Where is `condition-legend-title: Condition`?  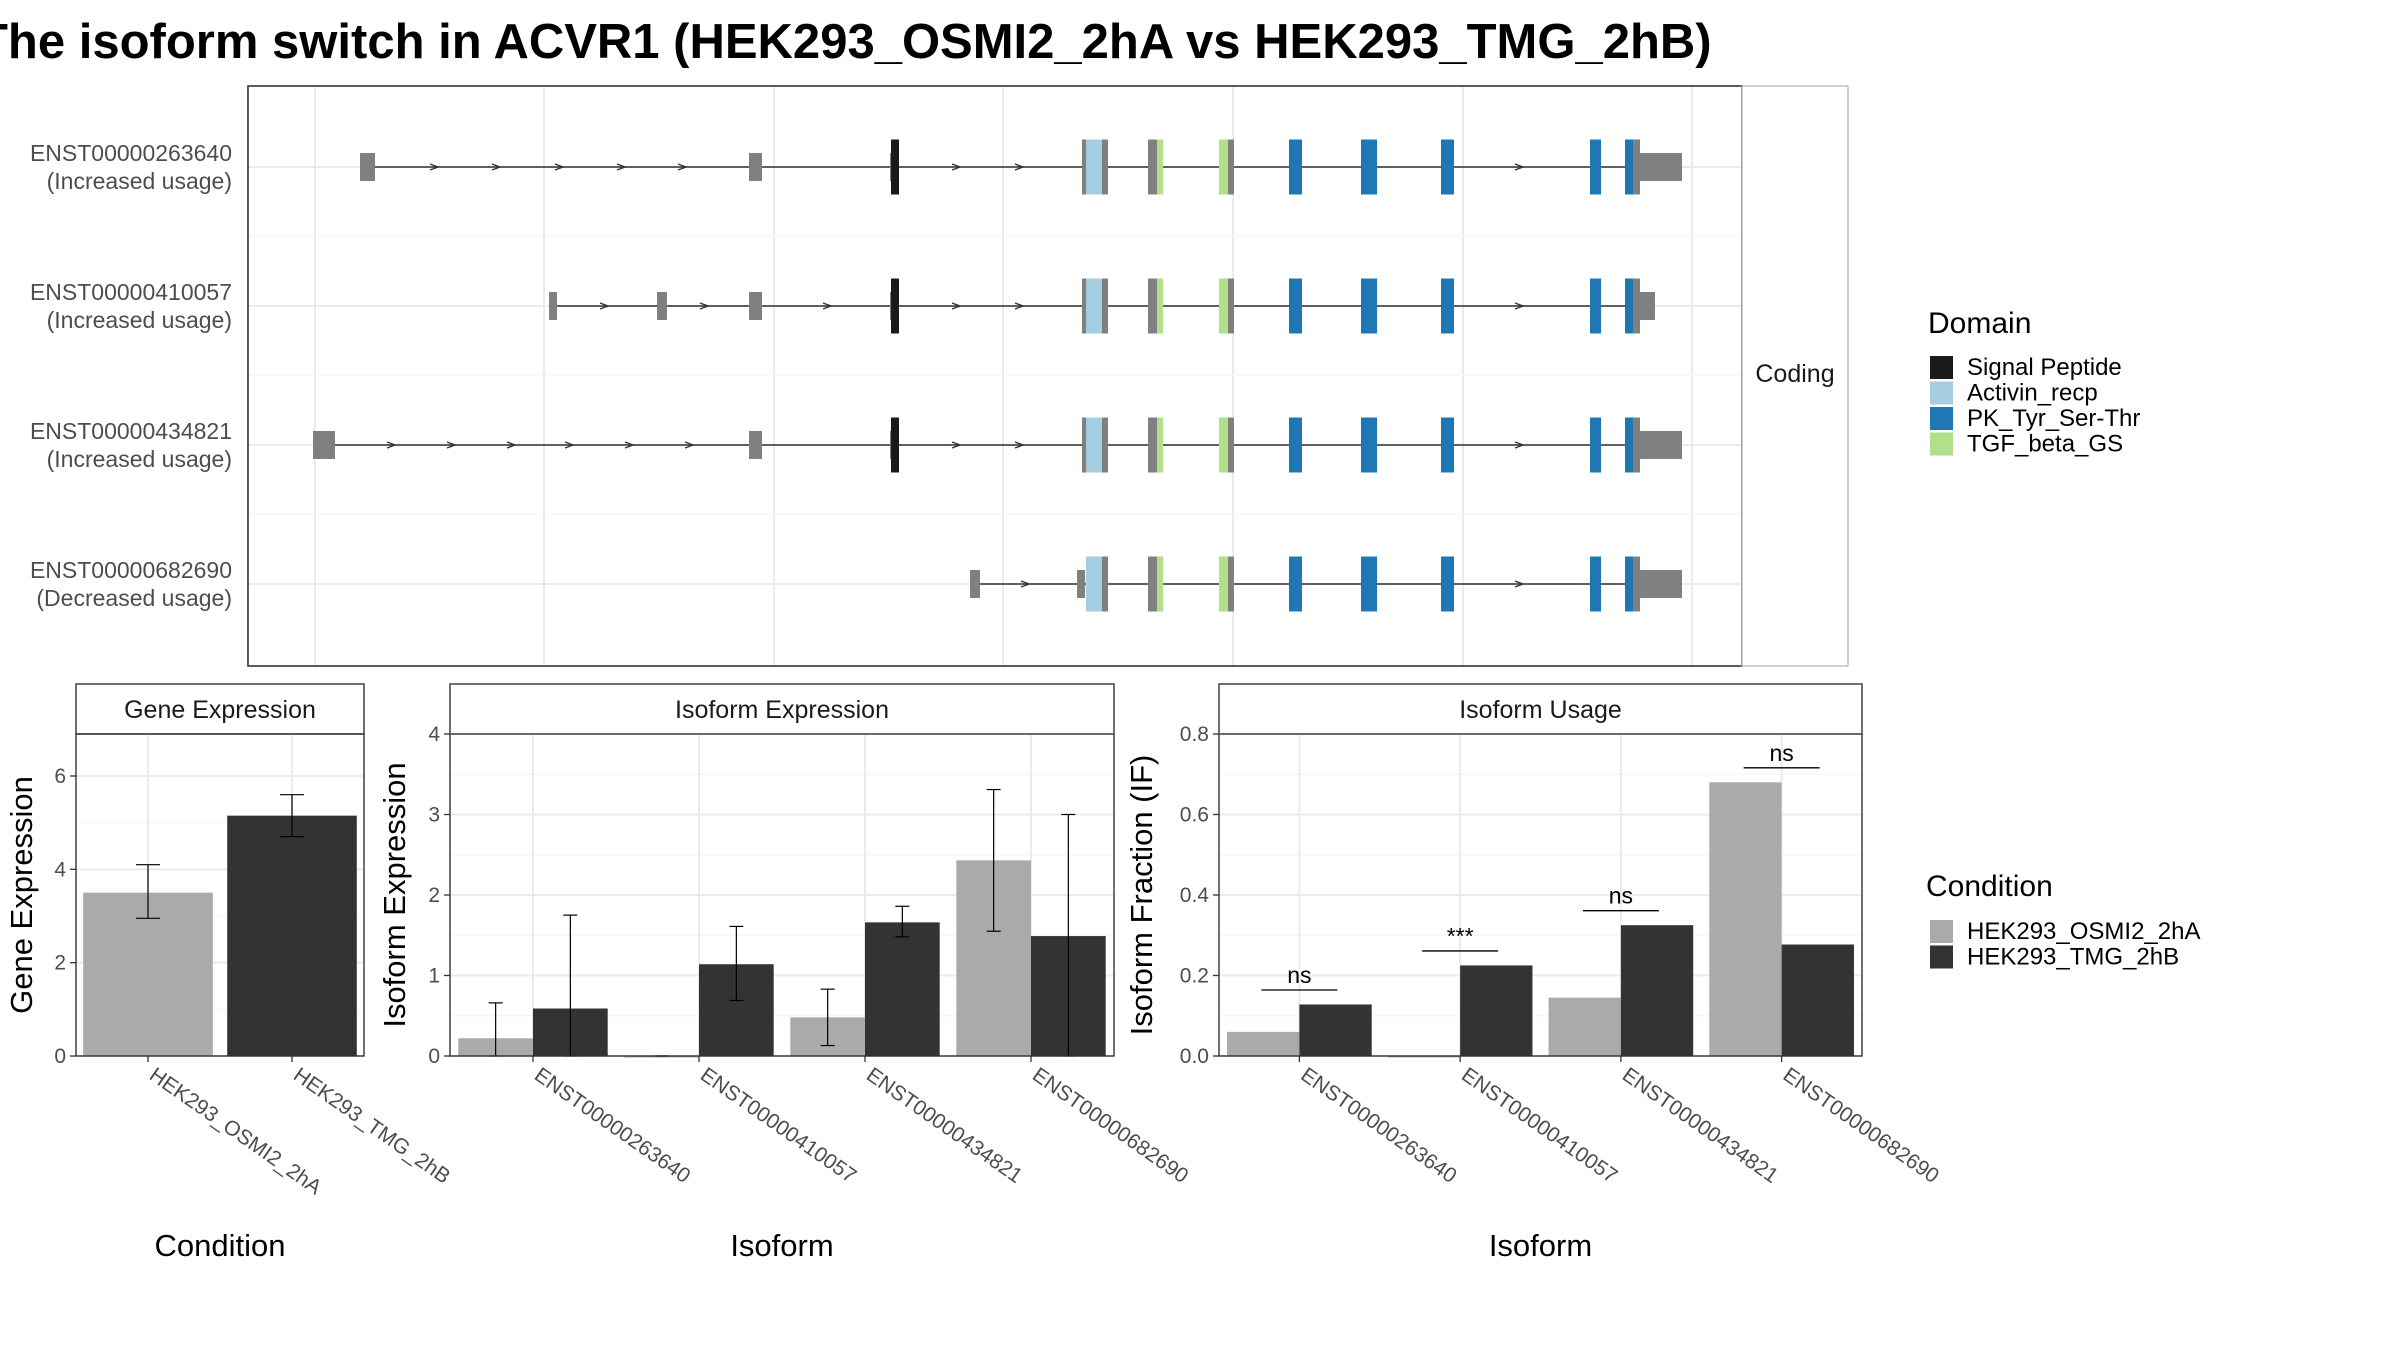 condition-legend-title: Condition is located at coordinates (1989, 886).